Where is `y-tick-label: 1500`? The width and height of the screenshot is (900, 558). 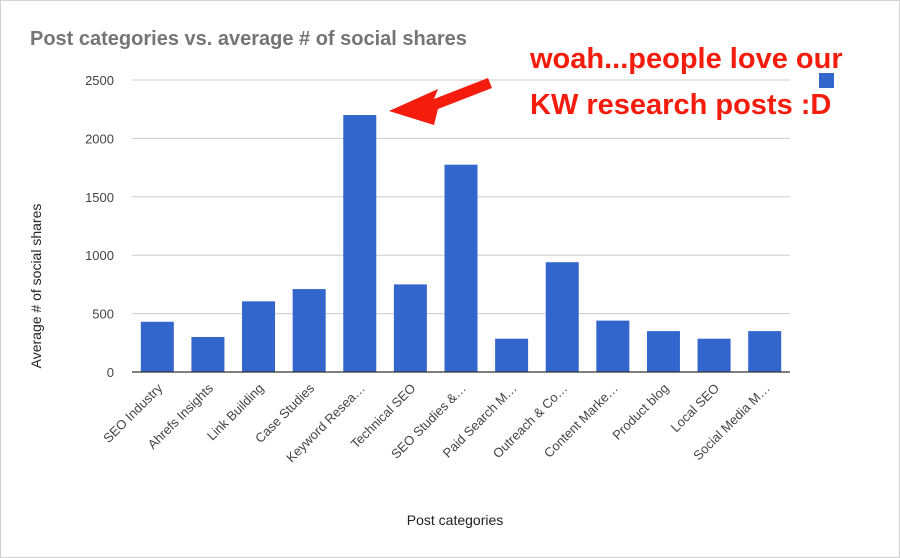 y-tick-label: 1500 is located at coordinates (99, 197).